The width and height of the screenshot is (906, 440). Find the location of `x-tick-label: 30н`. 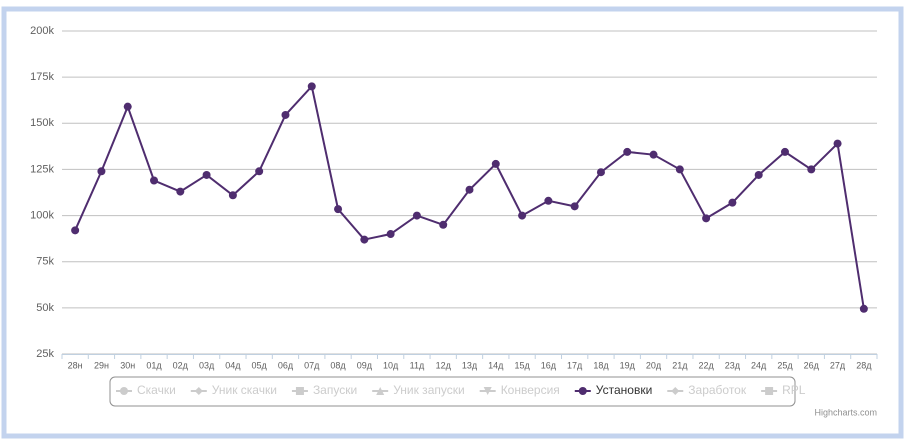

x-tick-label: 30н is located at coordinates (127, 365).